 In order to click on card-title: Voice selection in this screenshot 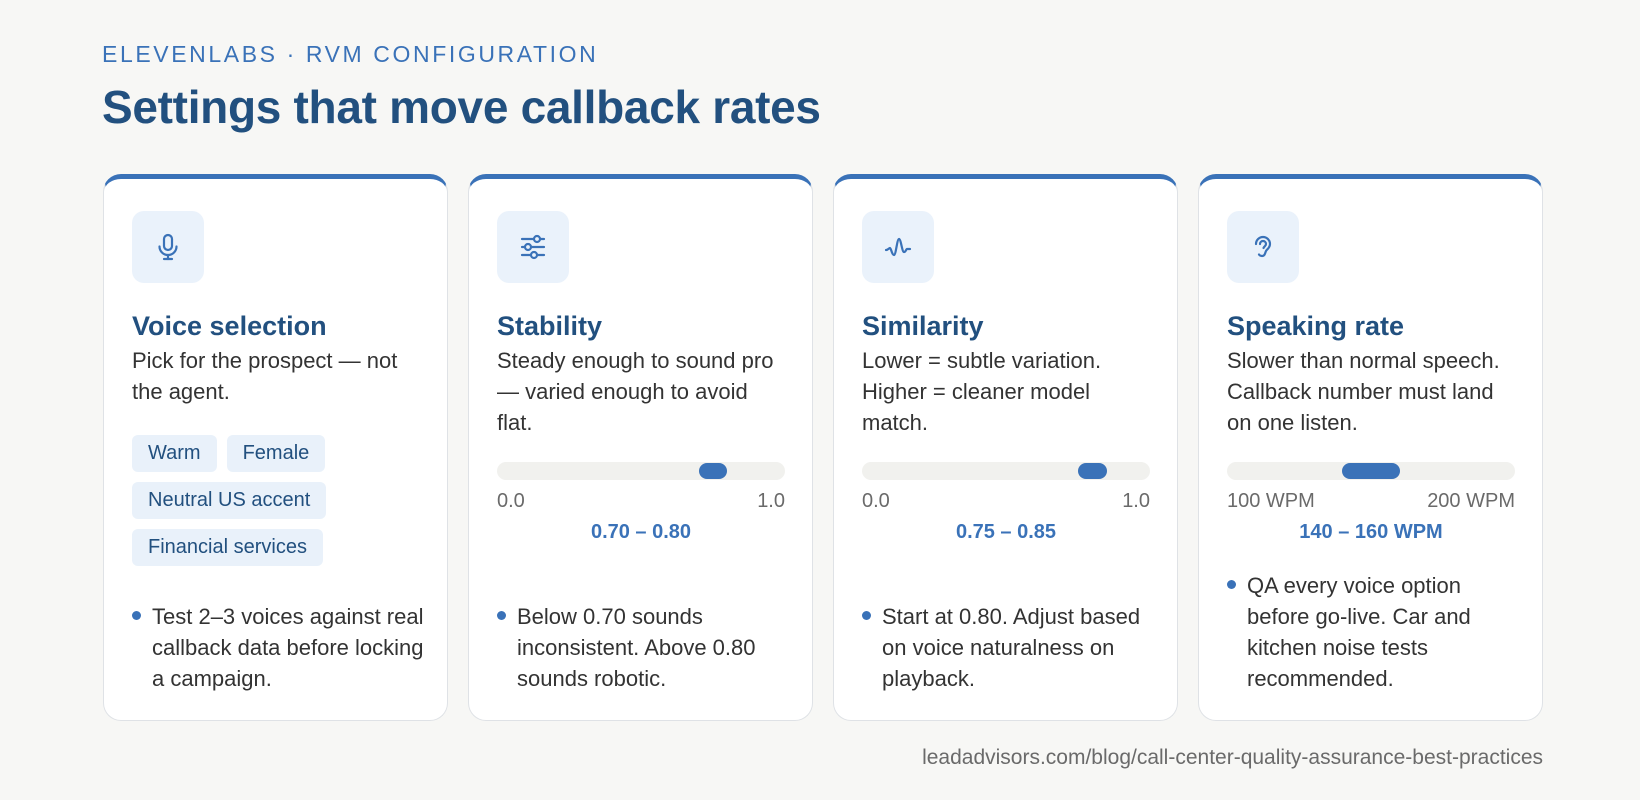, I will do `click(229, 326)`.